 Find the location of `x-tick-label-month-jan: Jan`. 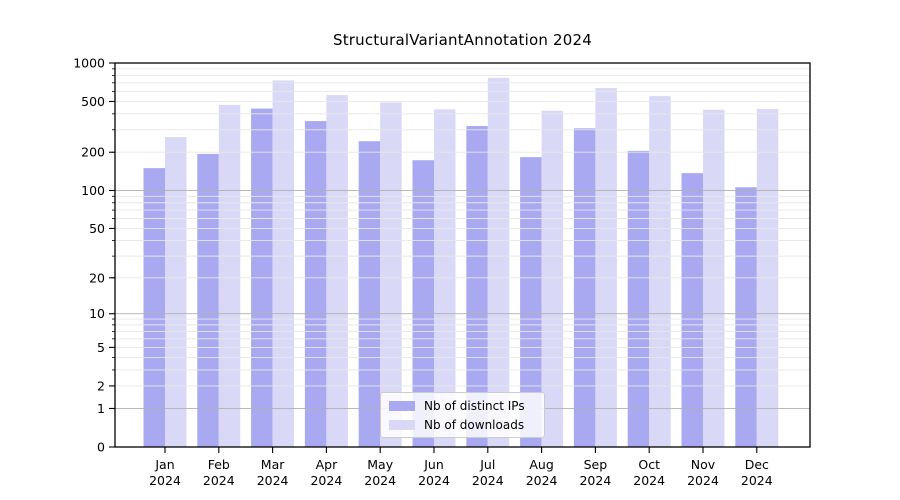

x-tick-label-month-jan: Jan is located at coordinates (164, 464).